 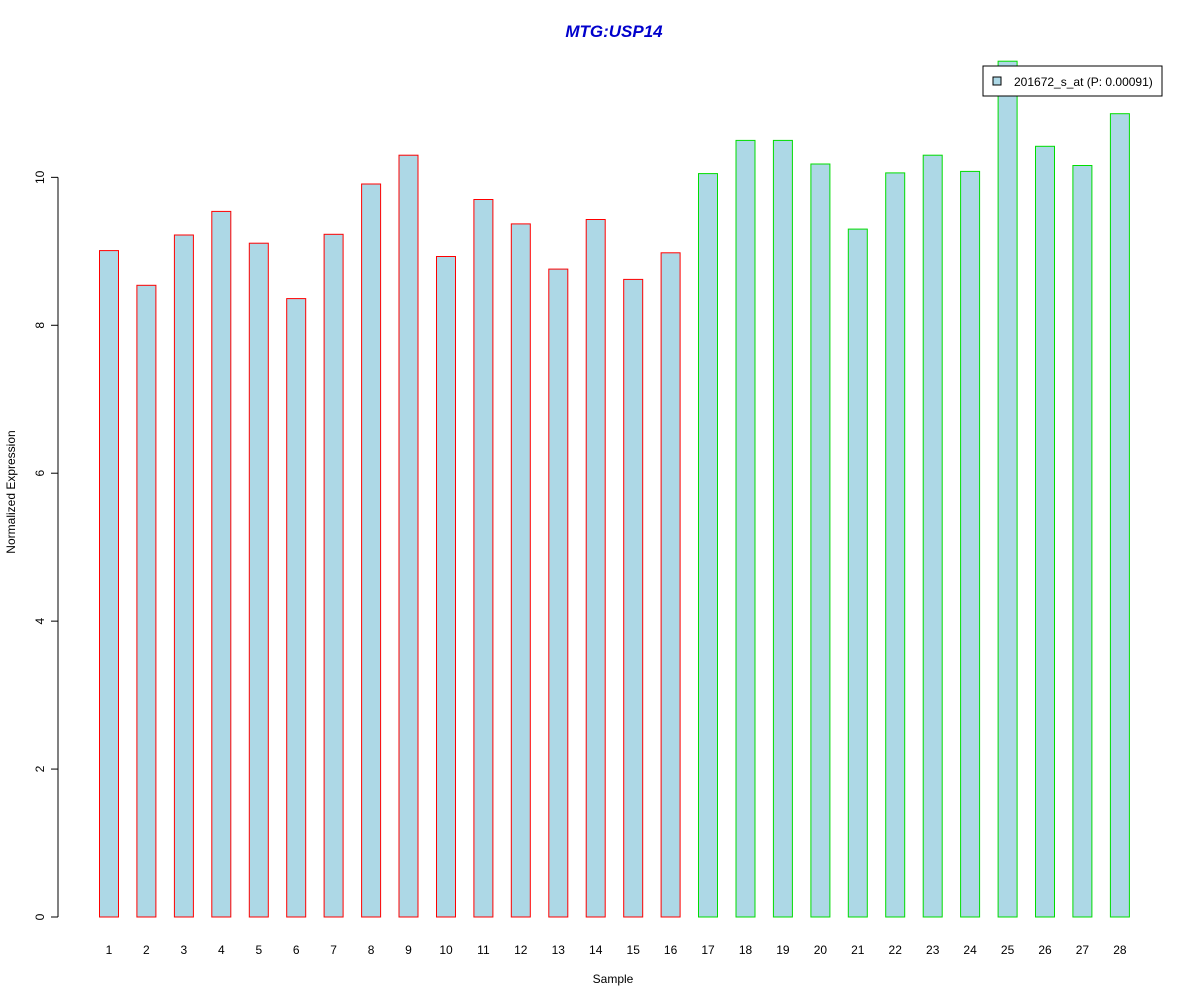 What do you see at coordinates (221, 950) in the screenshot?
I see `x-tick-label: 4` at bounding box center [221, 950].